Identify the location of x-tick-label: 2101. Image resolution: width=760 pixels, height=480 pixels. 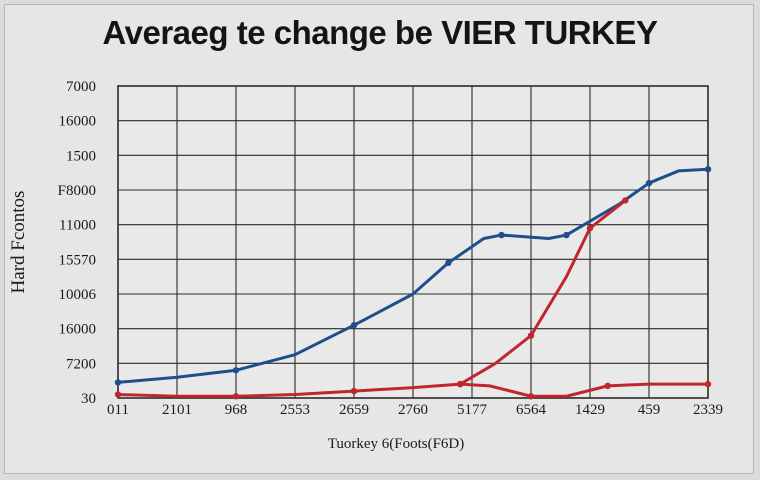
(177, 410).